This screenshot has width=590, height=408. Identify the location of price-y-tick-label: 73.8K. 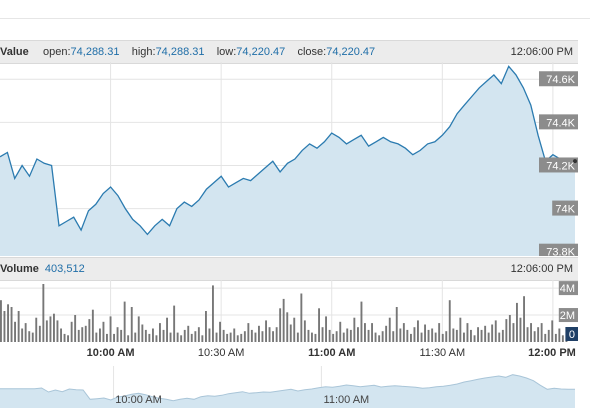
(560, 251).